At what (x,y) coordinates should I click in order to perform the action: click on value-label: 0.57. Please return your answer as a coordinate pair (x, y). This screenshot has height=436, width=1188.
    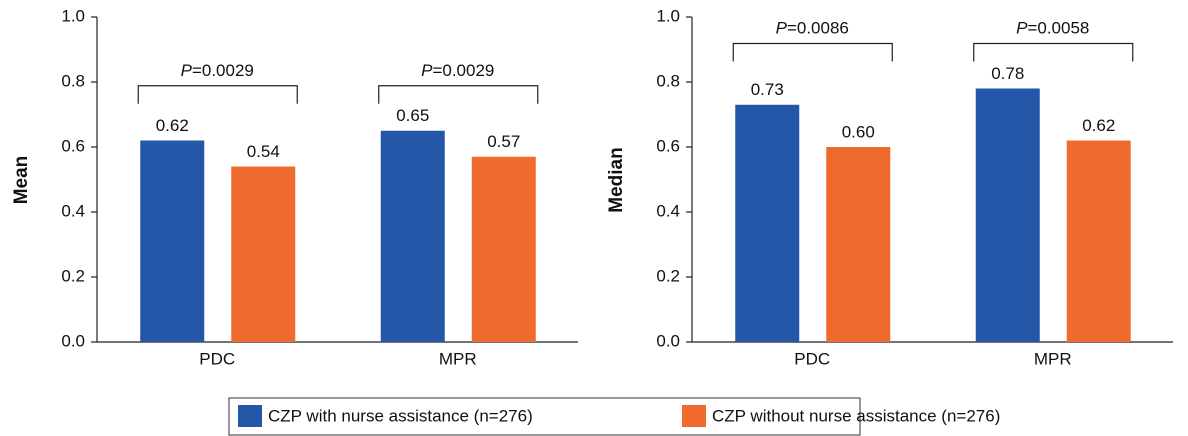
    Looking at the image, I should click on (503, 141).